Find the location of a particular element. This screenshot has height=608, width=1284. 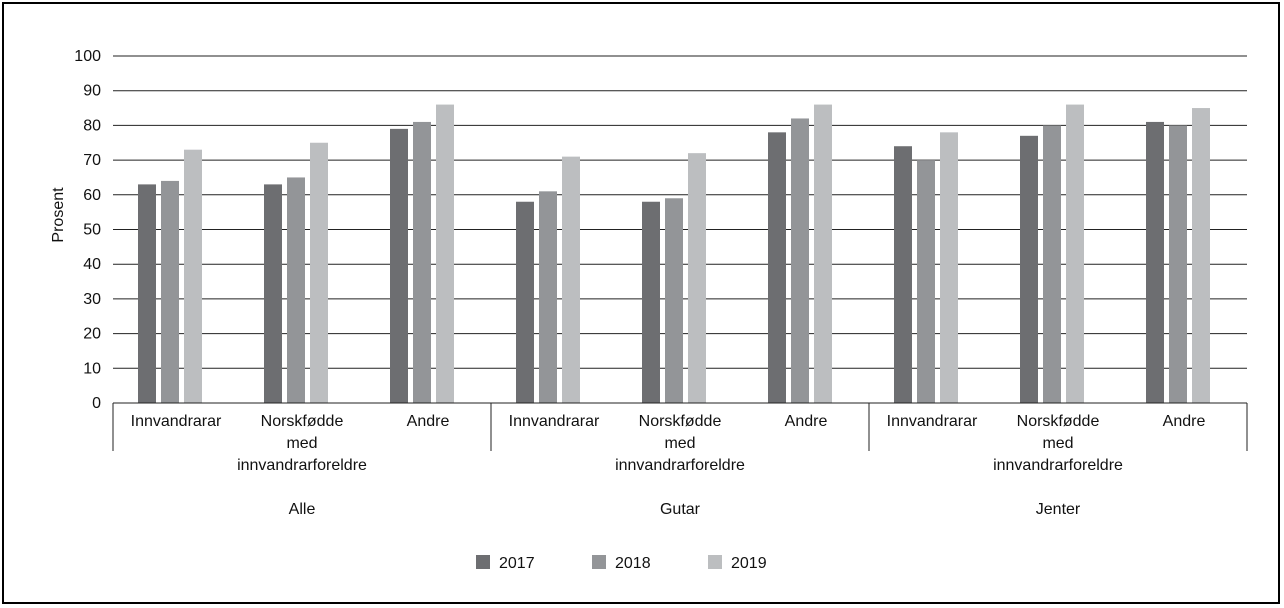

y-tick-label: 50 is located at coordinates (92, 230).